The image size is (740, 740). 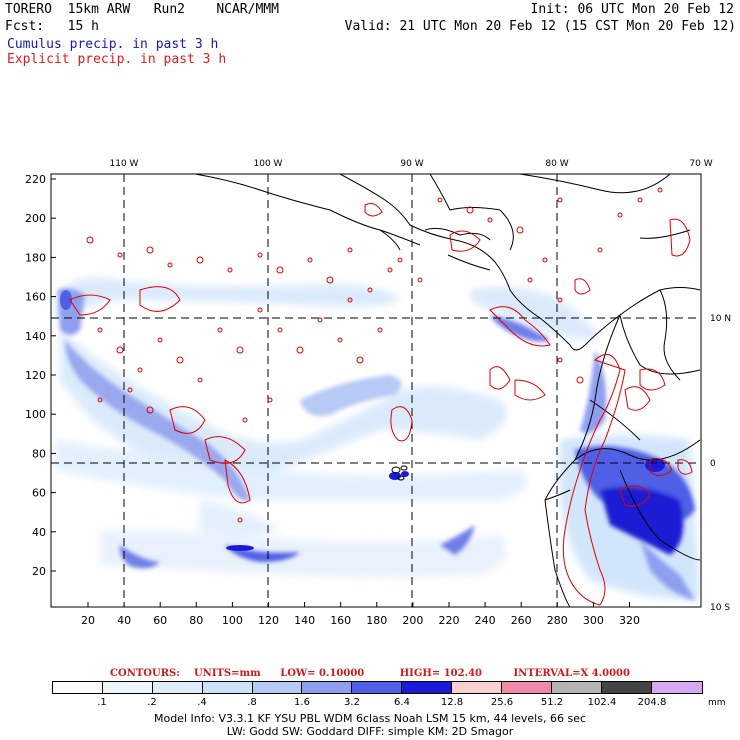 What do you see at coordinates (142, 9) in the screenshot?
I see `model-title: TORERO 15km ARW Run2 NCAR/MMM` at bounding box center [142, 9].